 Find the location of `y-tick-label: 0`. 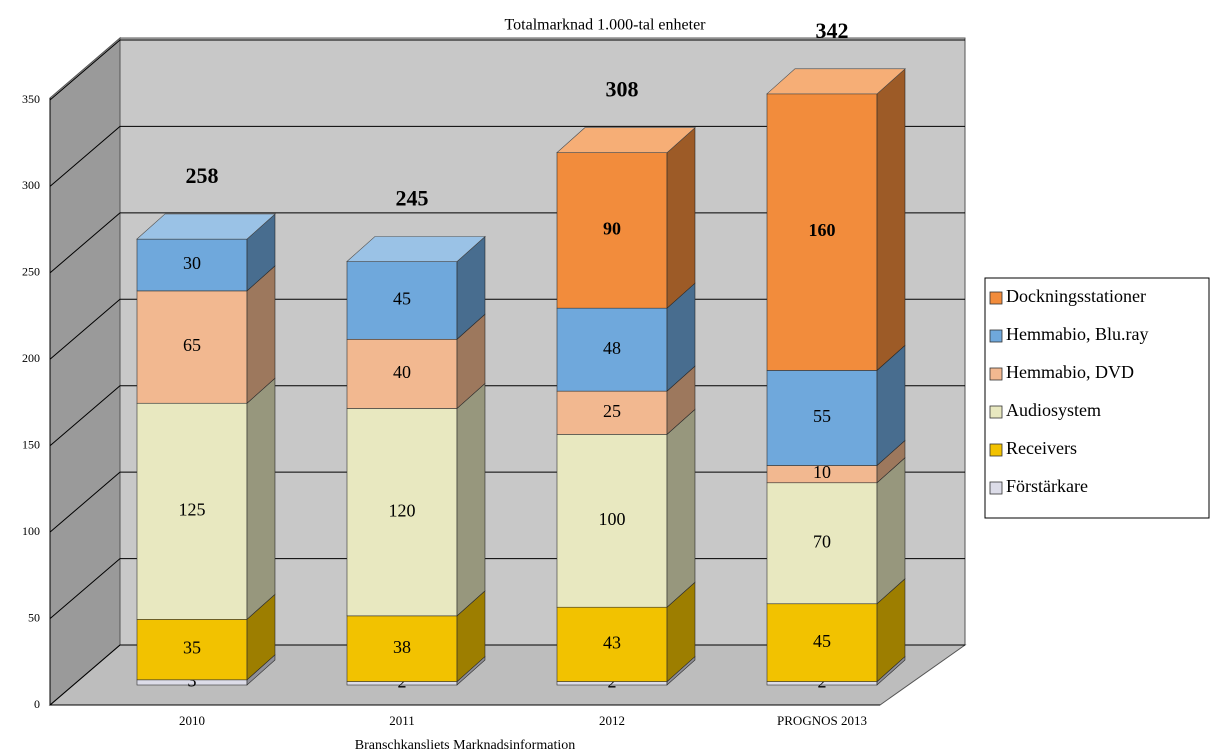

y-tick-label: 0 is located at coordinates (37, 704).